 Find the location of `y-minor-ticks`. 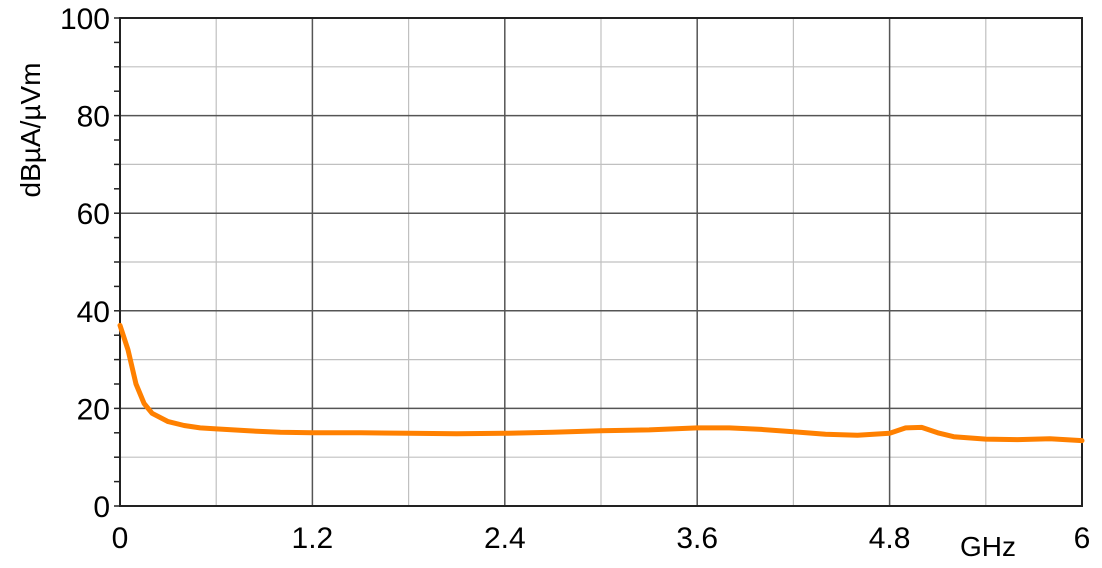

y-minor-ticks is located at coordinates (117, 262).